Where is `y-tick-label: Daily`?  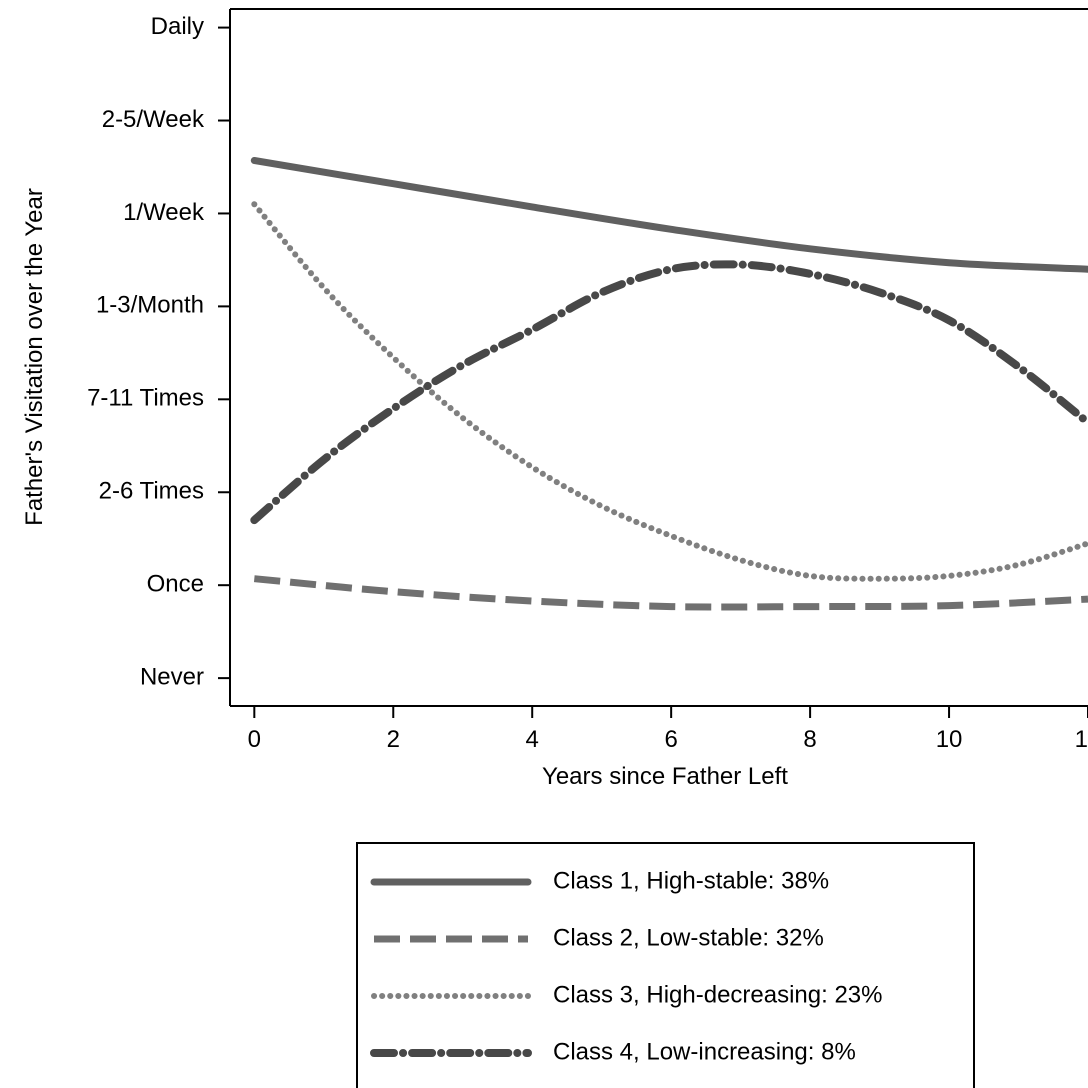 y-tick-label: Daily is located at coordinates (177, 26).